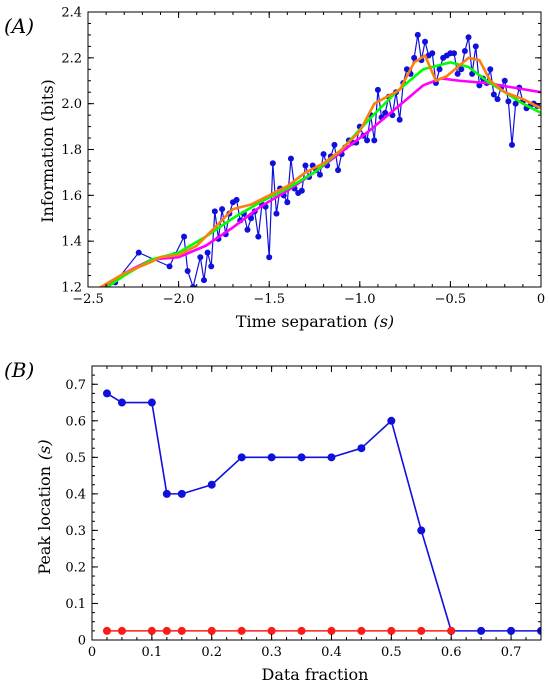 The height and width of the screenshot is (687, 550). I want to click on panel-b-xtick-label: 0.3, so click(271, 652).